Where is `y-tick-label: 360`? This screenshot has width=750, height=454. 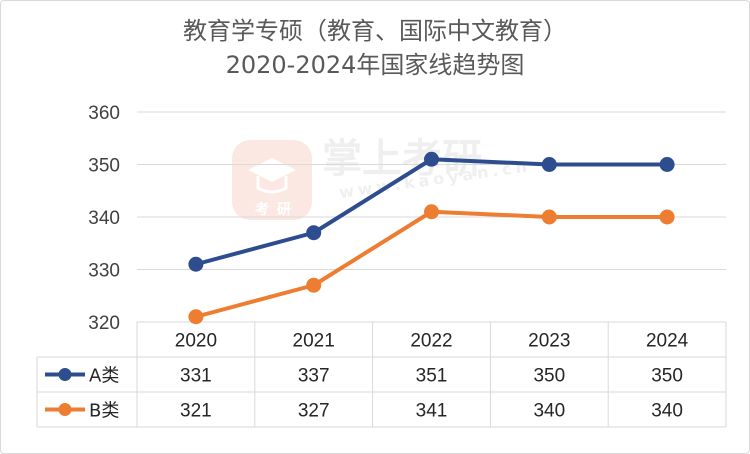 y-tick-label: 360 is located at coordinates (104, 113).